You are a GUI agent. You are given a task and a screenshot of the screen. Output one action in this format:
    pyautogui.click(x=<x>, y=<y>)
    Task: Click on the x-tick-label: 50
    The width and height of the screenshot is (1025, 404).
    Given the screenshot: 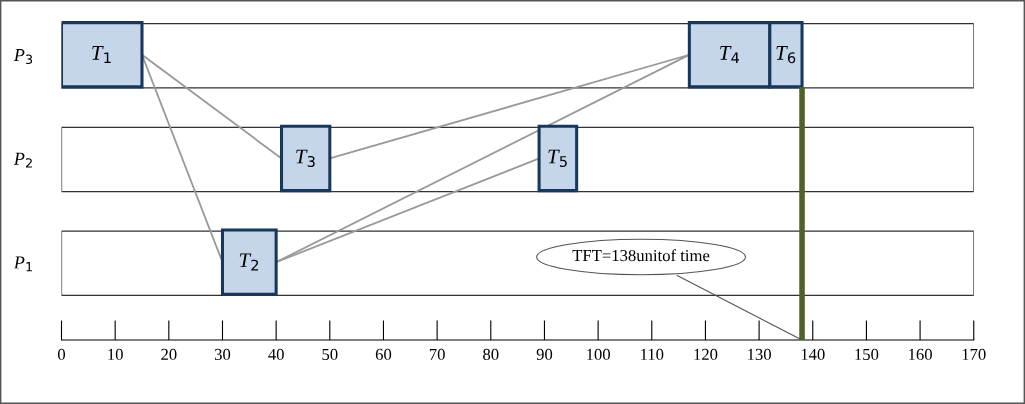 What is the action you would take?
    pyautogui.click(x=330, y=354)
    